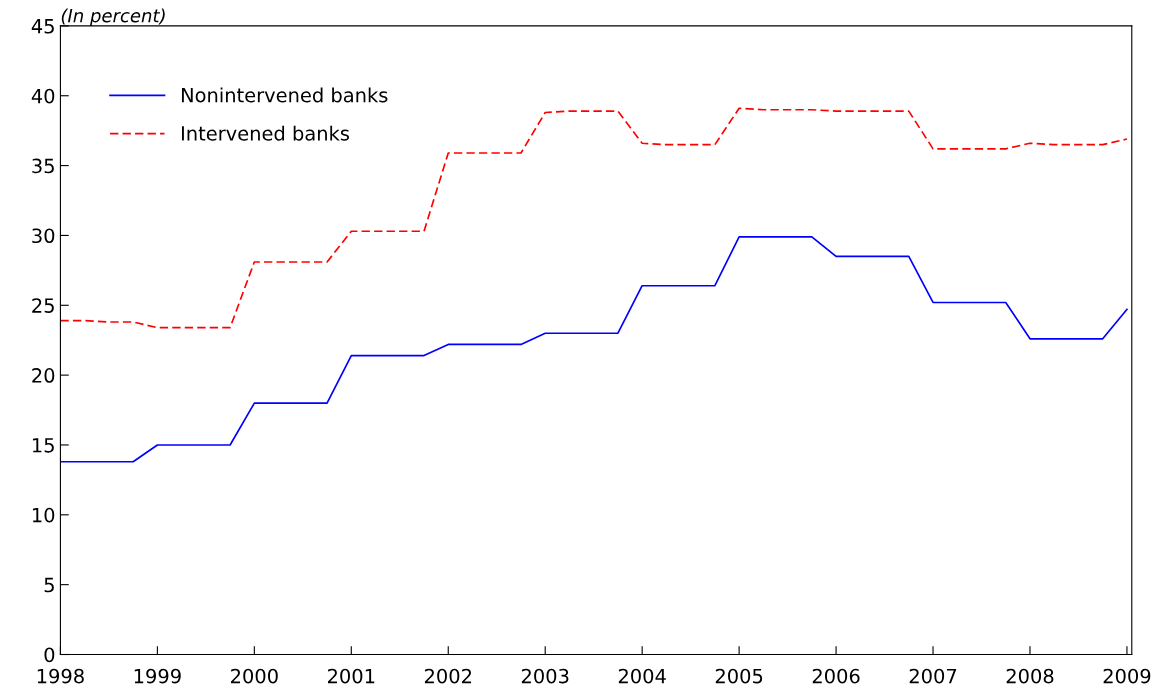  What do you see at coordinates (43, 305) in the screenshot?
I see `y-tick-label: 25` at bounding box center [43, 305].